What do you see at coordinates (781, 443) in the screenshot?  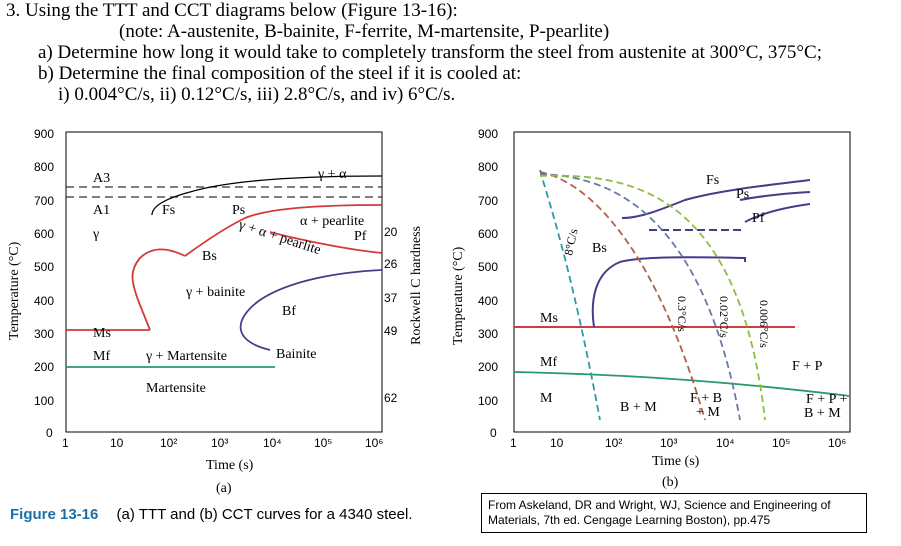 I see `cct-x-tick: 10⁵` at bounding box center [781, 443].